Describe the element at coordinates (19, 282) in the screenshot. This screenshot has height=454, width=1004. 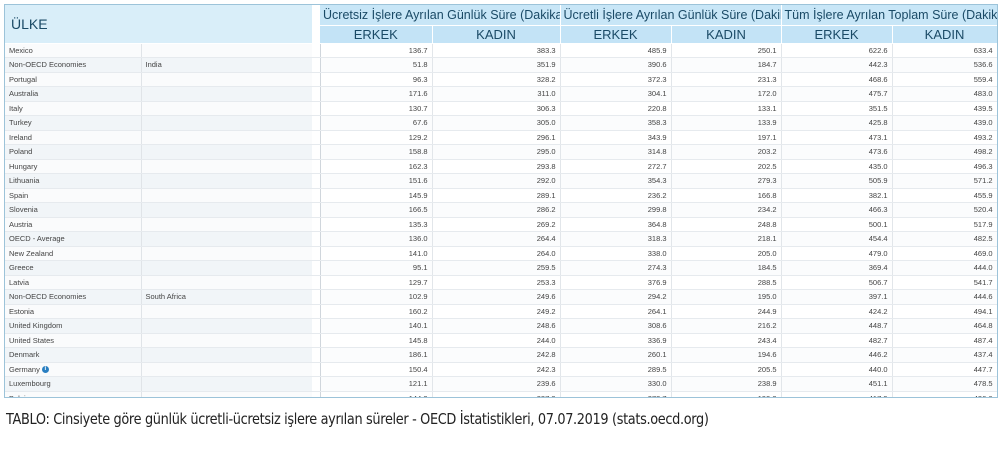
I see `country-name: Latvia` at that location.